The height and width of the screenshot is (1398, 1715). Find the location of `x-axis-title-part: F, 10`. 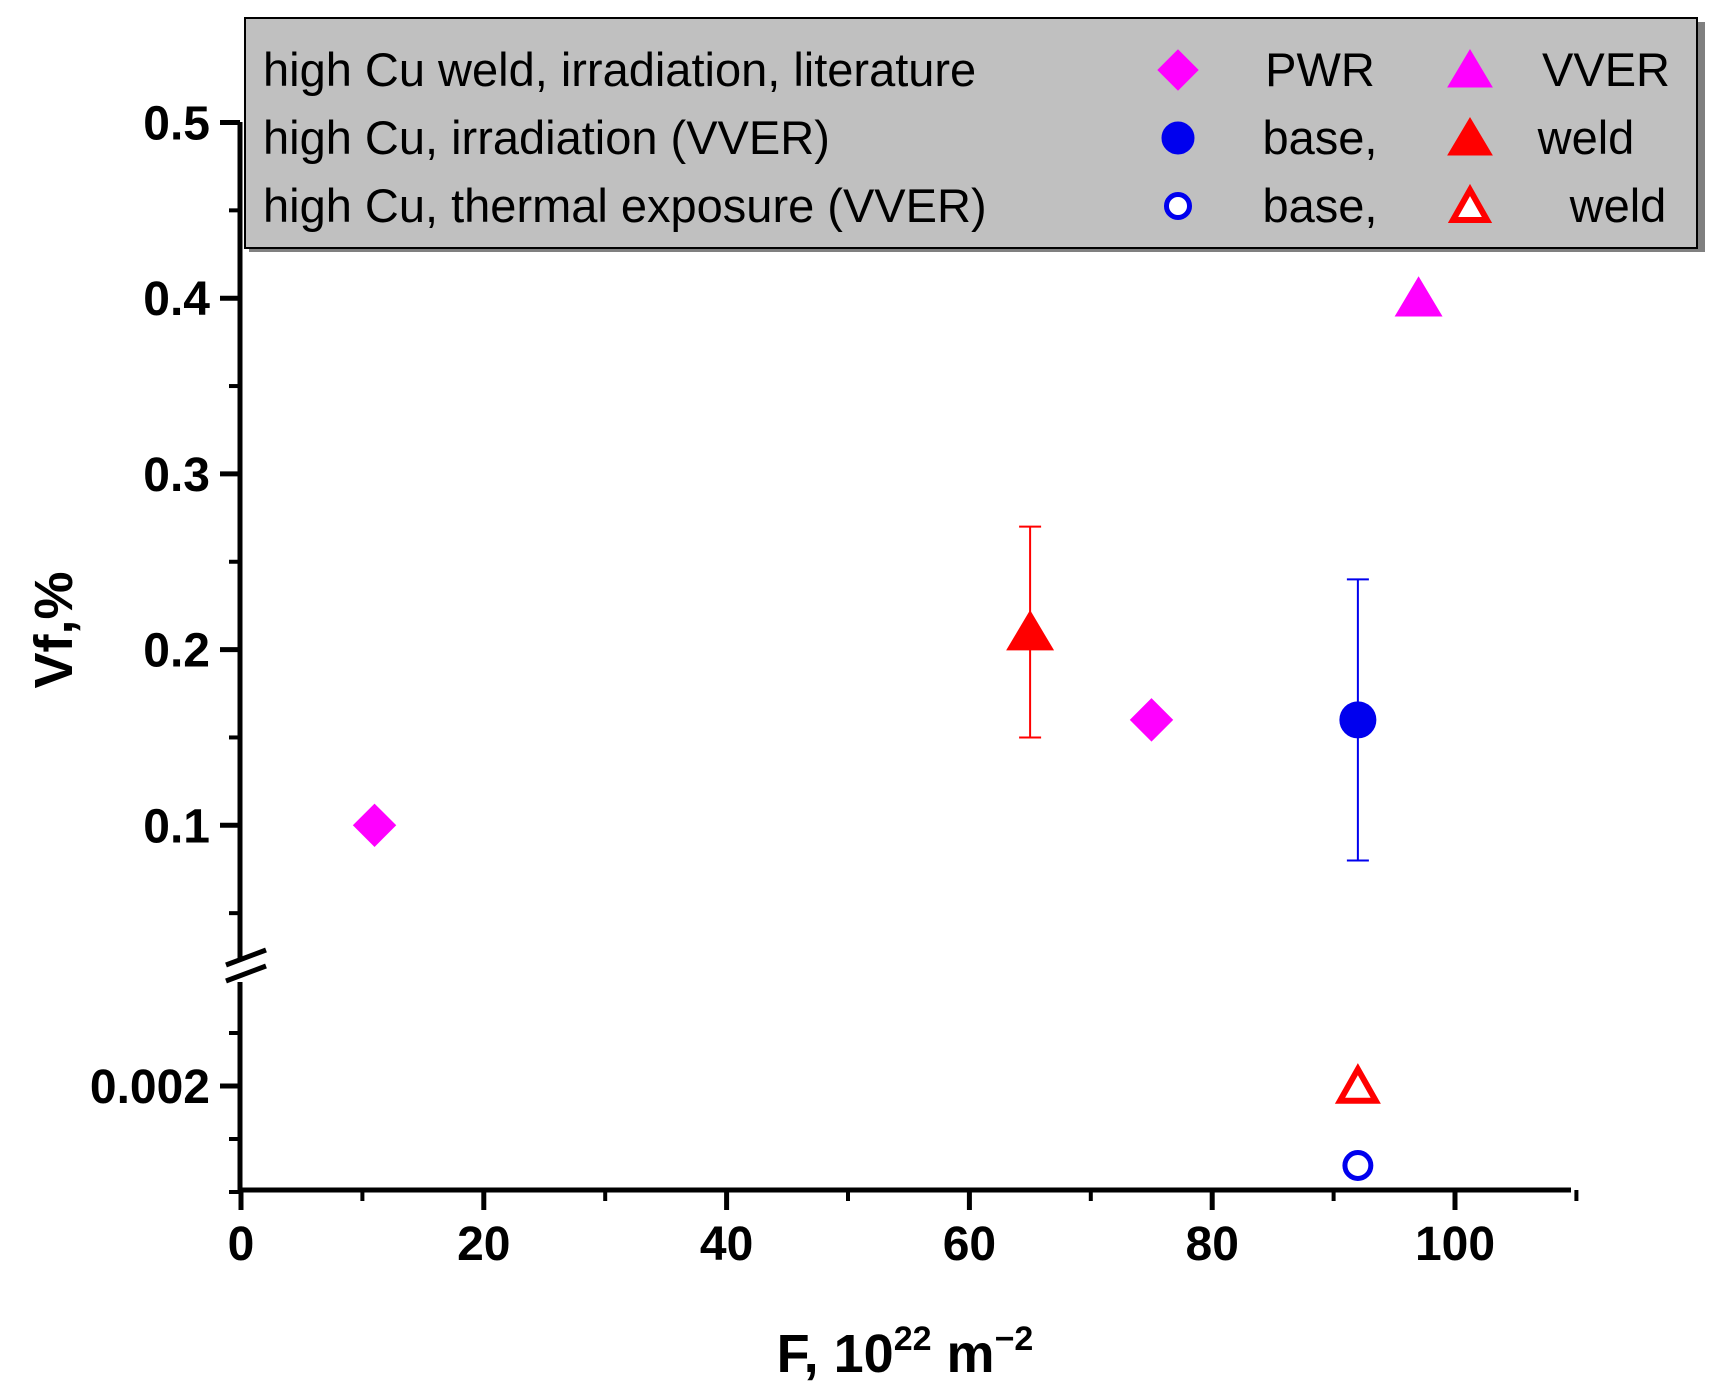

x-axis-title-part: F, 10 is located at coordinates (835, 1354).